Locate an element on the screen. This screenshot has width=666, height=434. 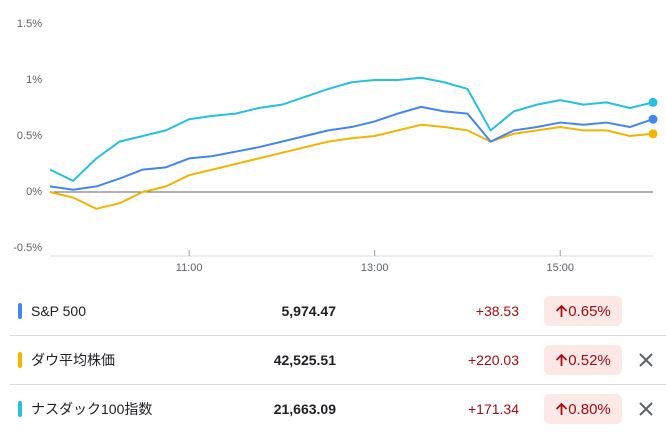
quote-row: ダウ平均株価 42,525.51 +220.03 0.52% is located at coordinates (333, 360).